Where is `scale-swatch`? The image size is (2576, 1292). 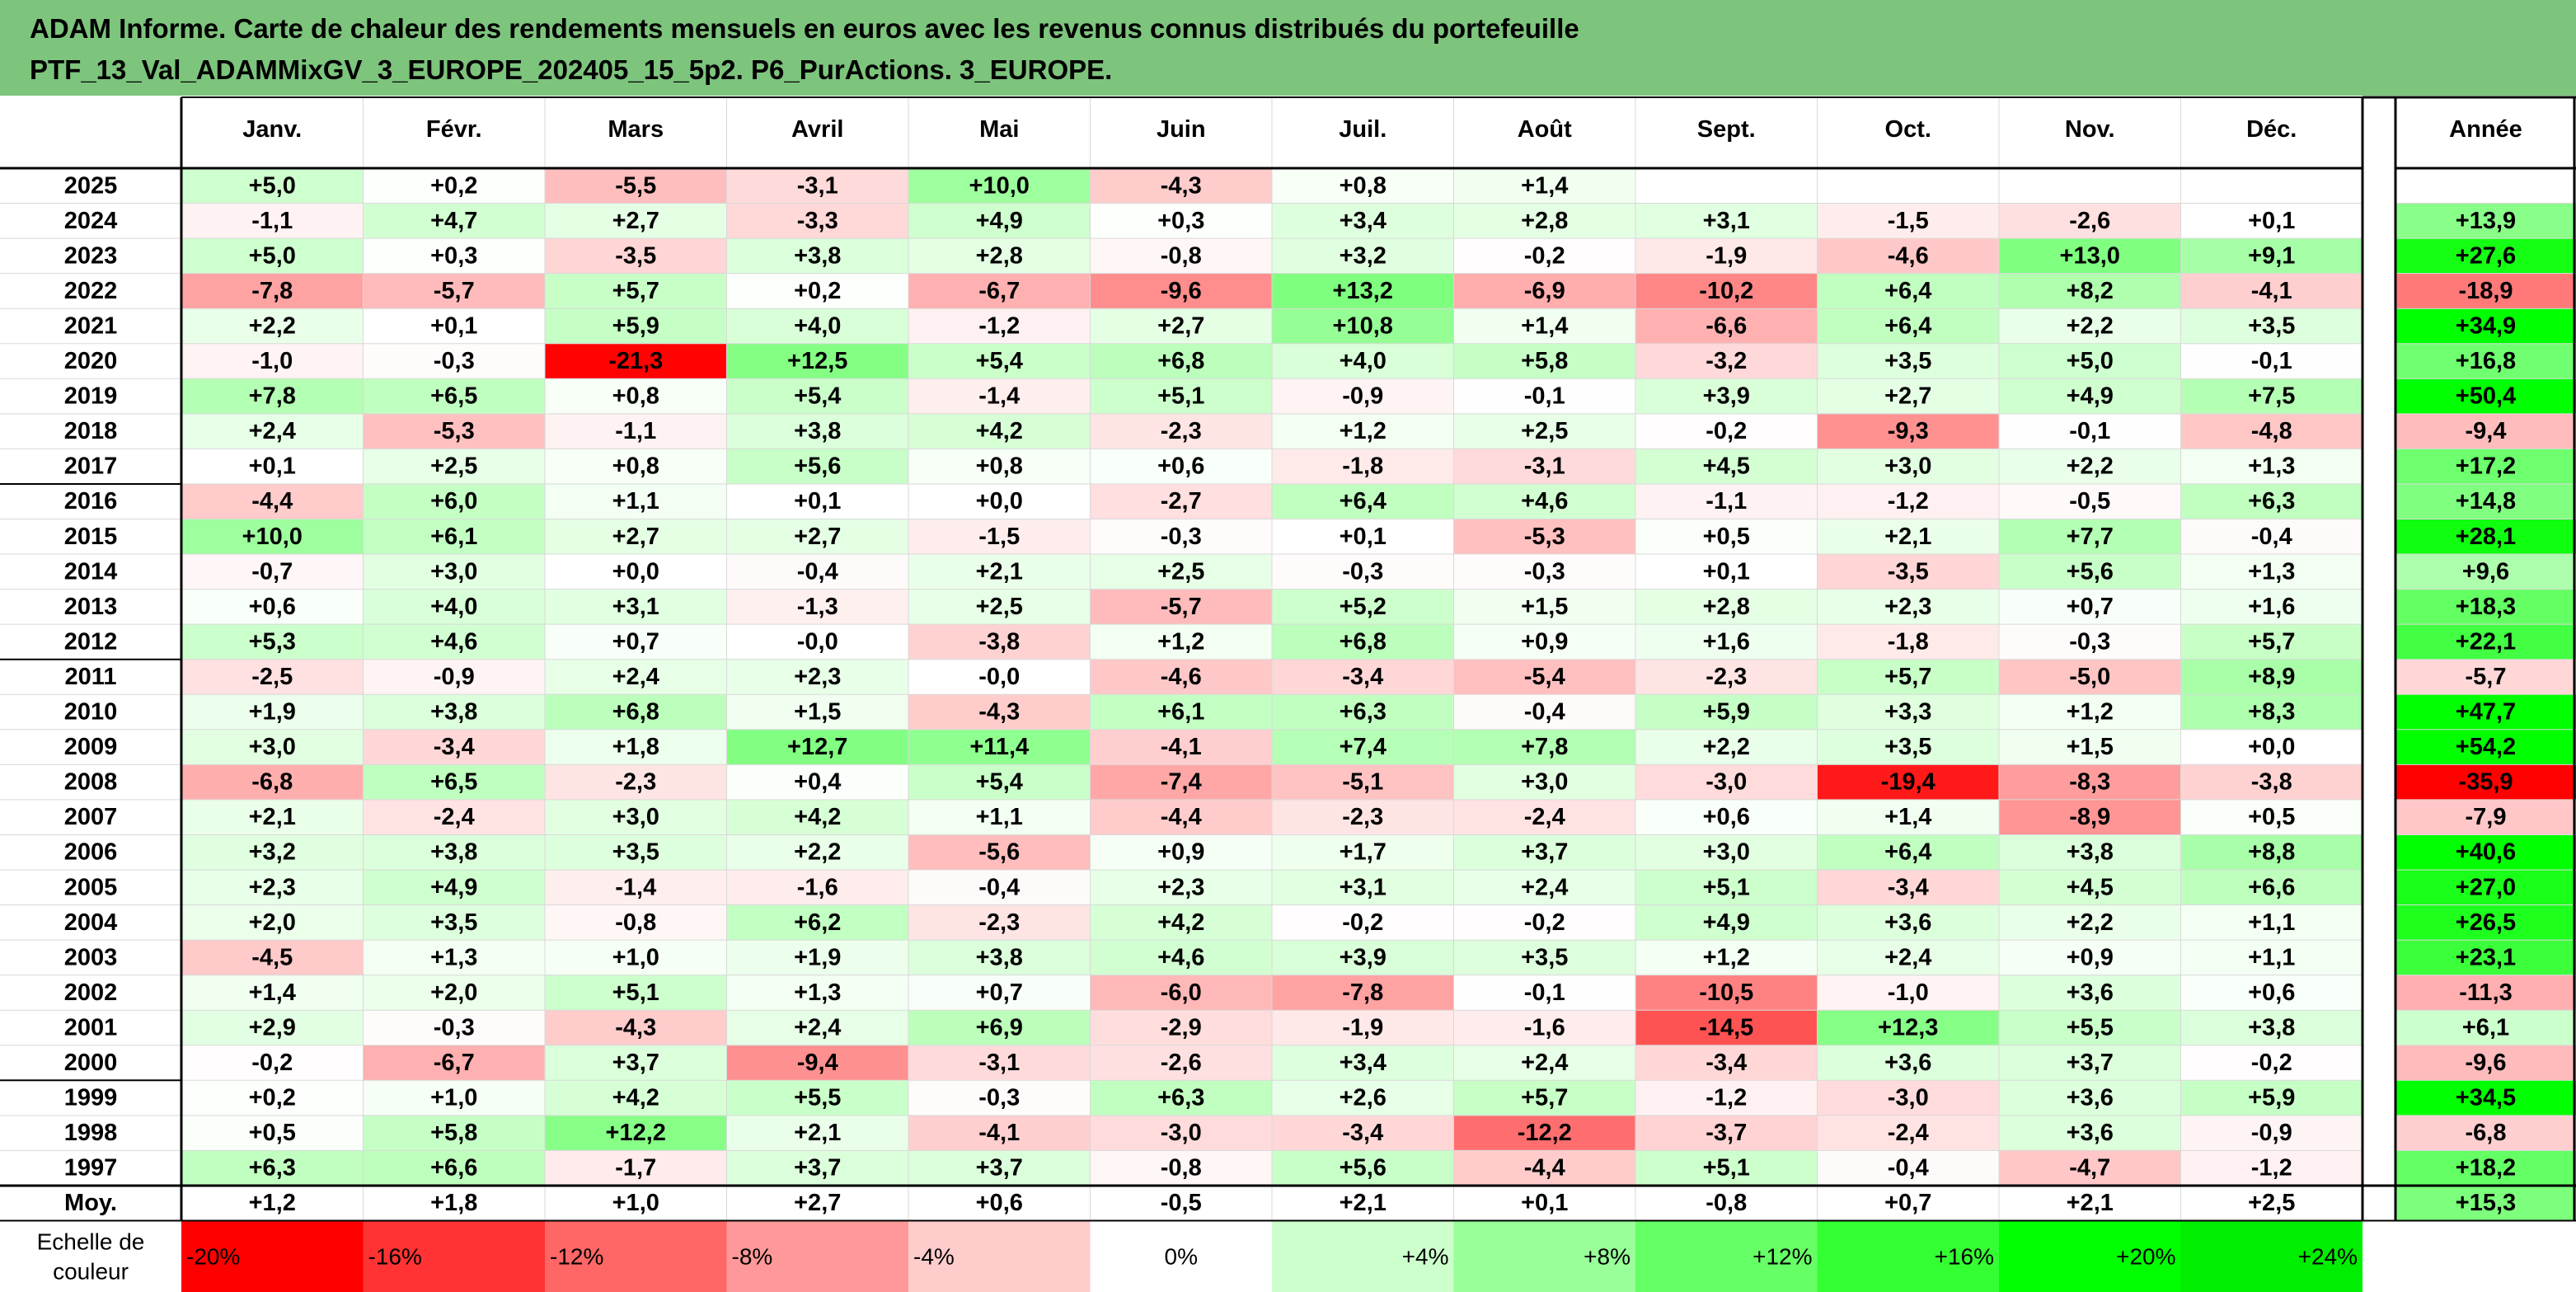
scale-swatch is located at coordinates (636, 1256).